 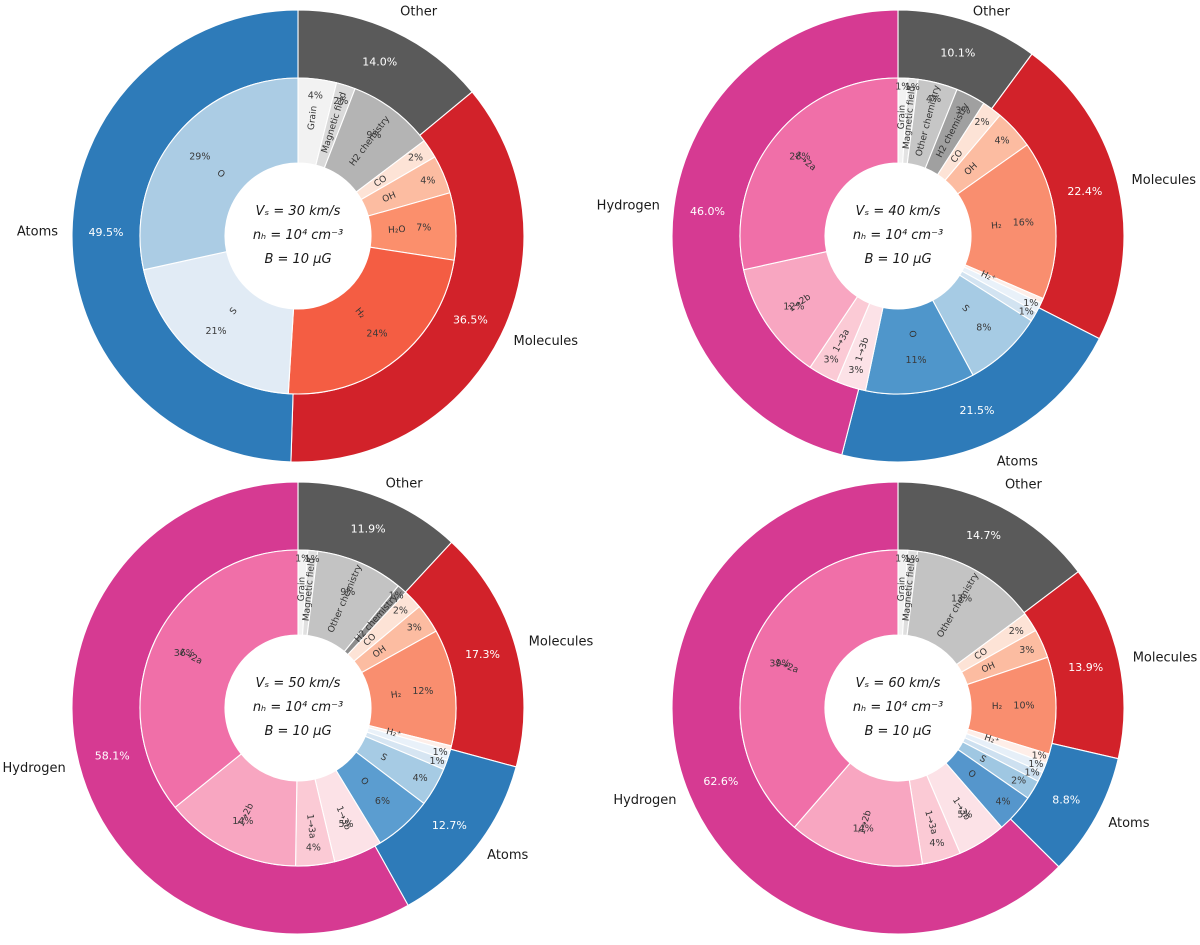 I want to click on outer-slice-percent: 10.1%, so click(x=957, y=53).